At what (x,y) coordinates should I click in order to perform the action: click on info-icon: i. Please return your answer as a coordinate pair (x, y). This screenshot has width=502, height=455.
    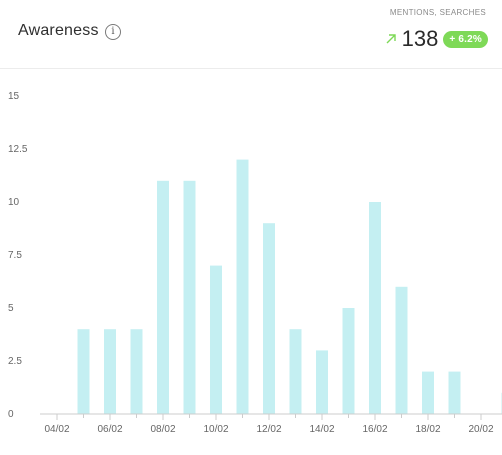
    Looking at the image, I should click on (113, 32).